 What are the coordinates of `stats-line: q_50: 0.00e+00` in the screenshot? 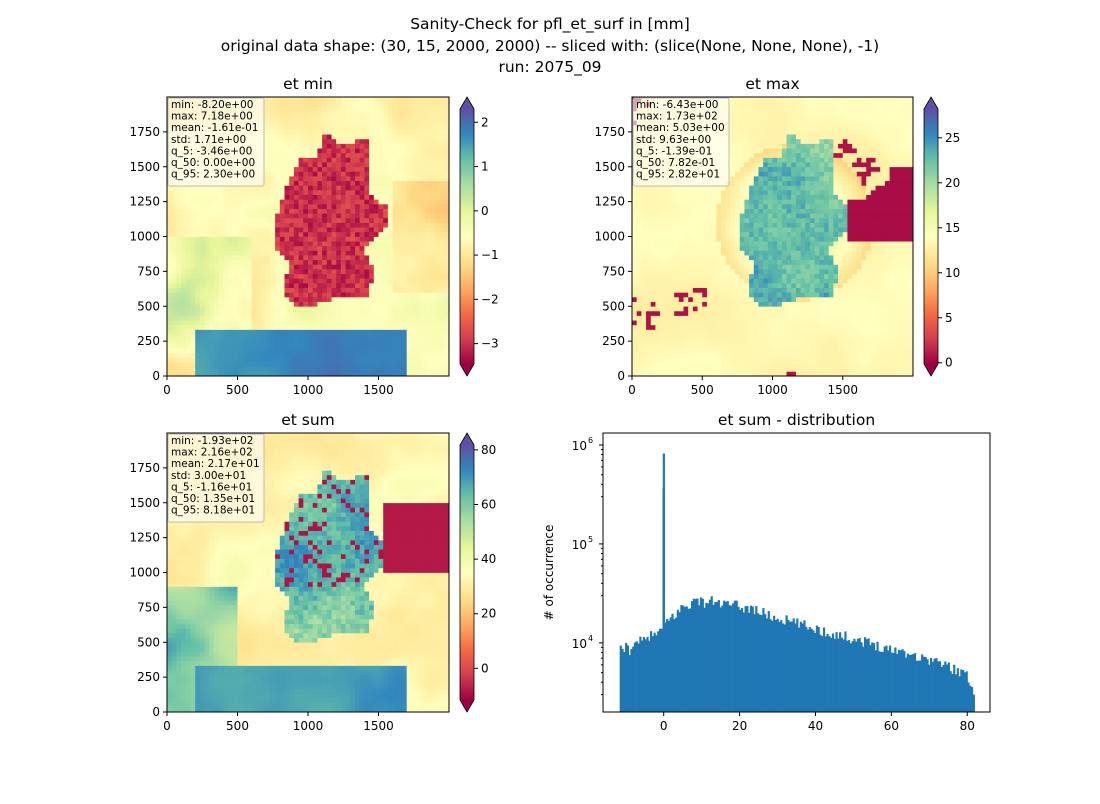 It's located at (213, 163).